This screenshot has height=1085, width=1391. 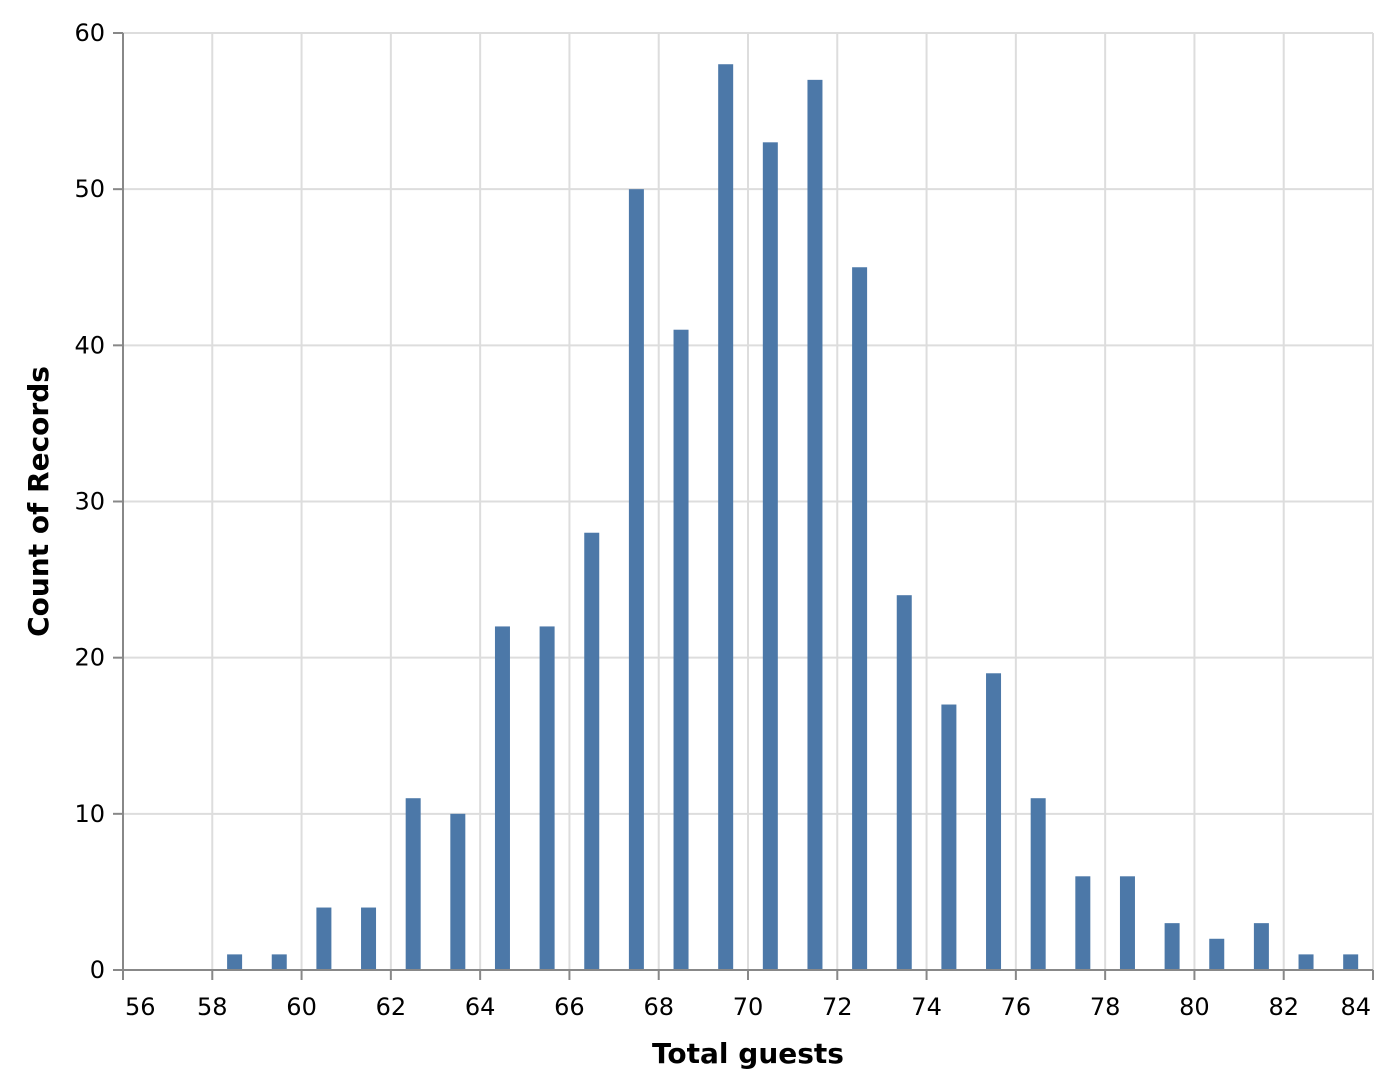 What do you see at coordinates (658, 1007) in the screenshot?
I see `x-tick-label: 68` at bounding box center [658, 1007].